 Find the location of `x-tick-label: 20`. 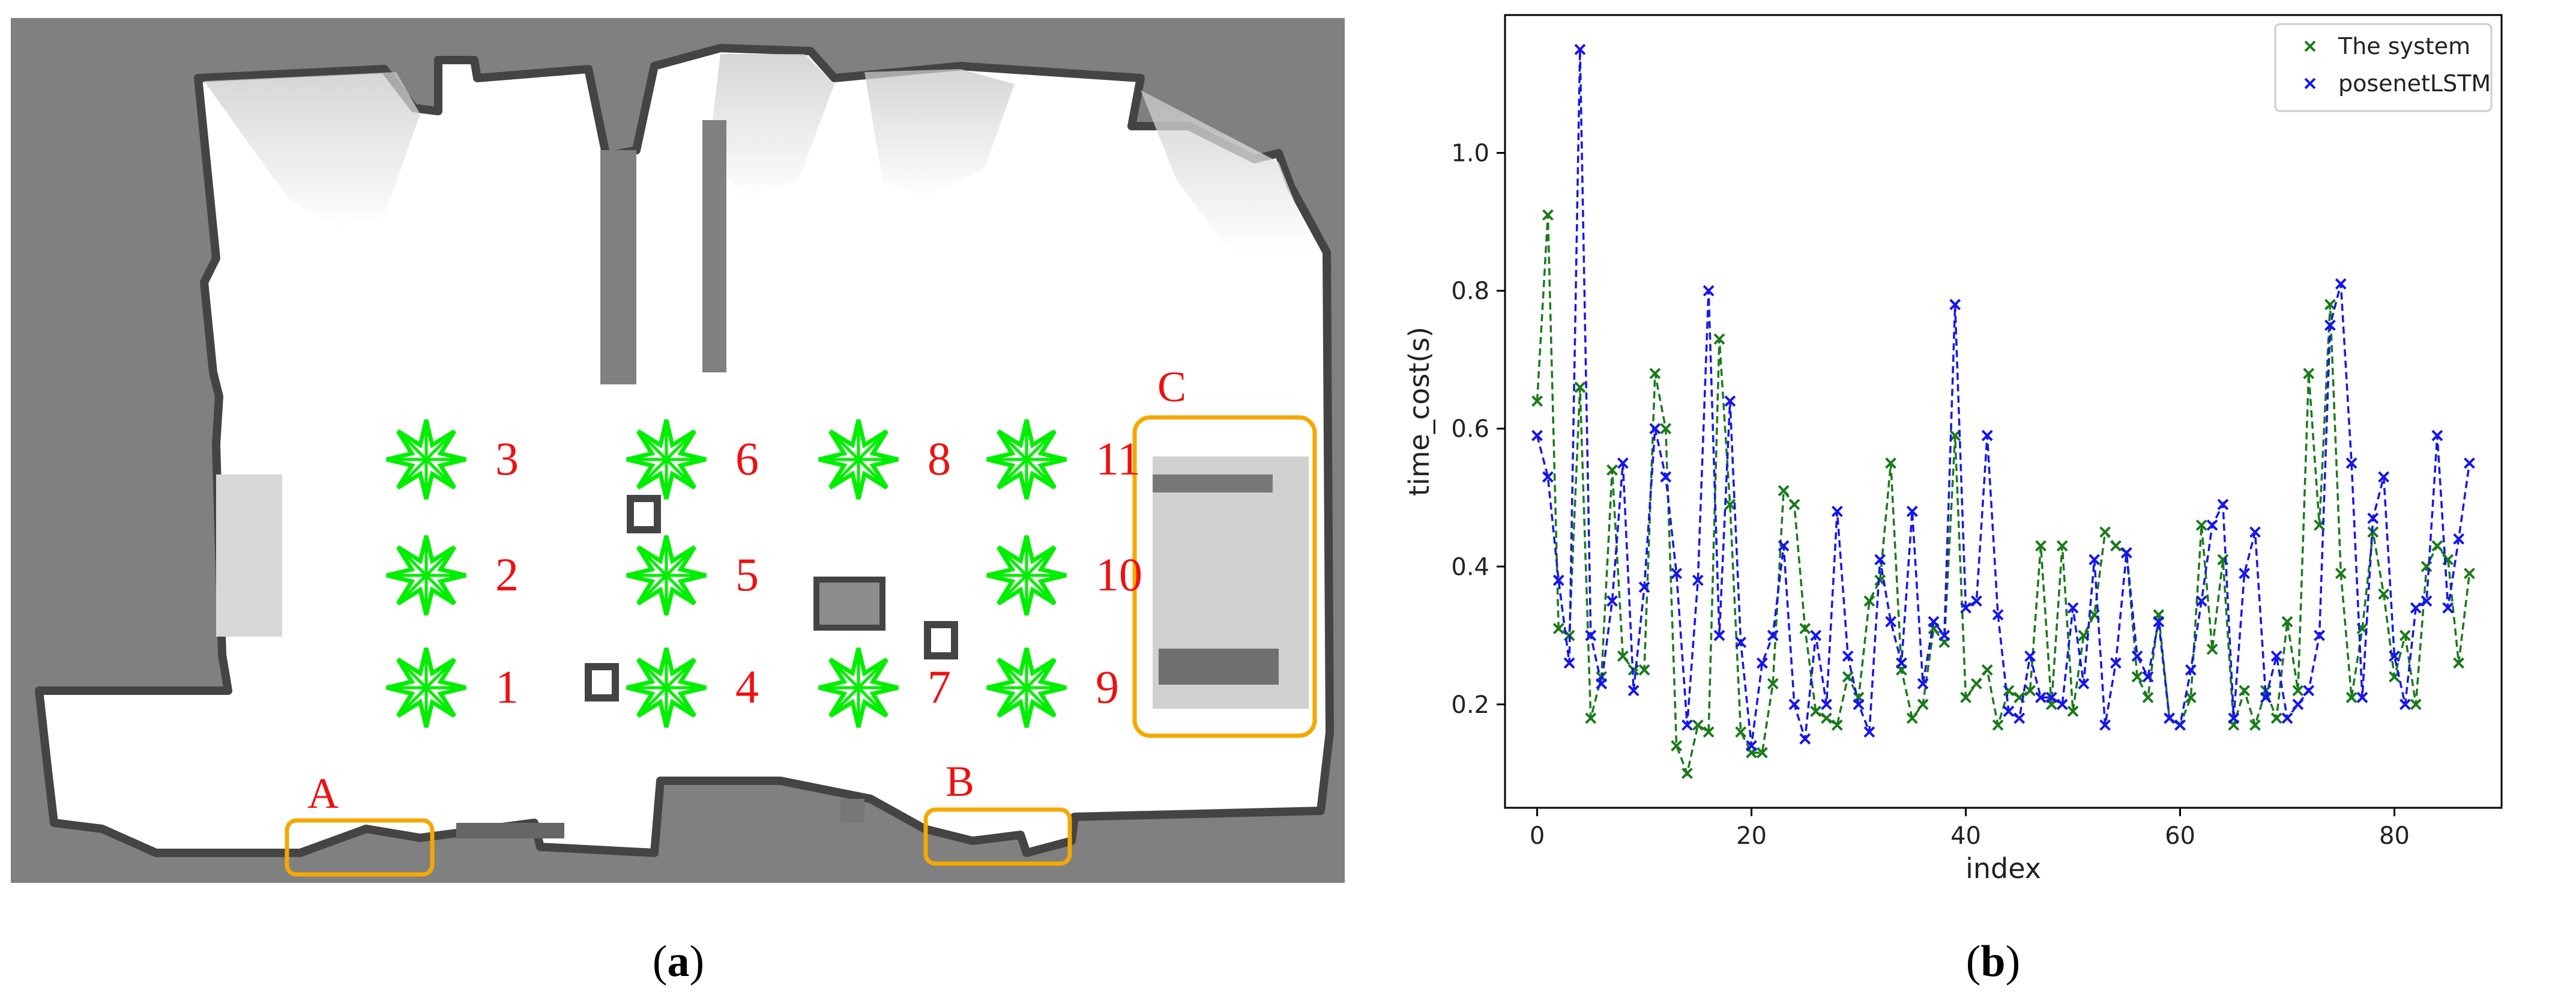

x-tick-label: 20 is located at coordinates (1751, 836).